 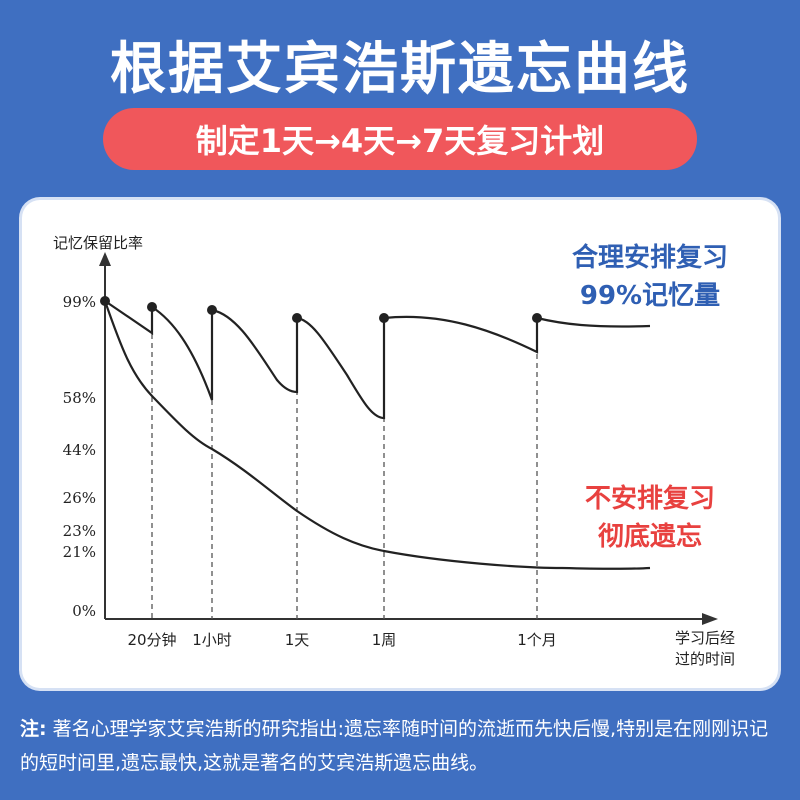 I want to click on x-axis-arrow, so click(x=710, y=619).